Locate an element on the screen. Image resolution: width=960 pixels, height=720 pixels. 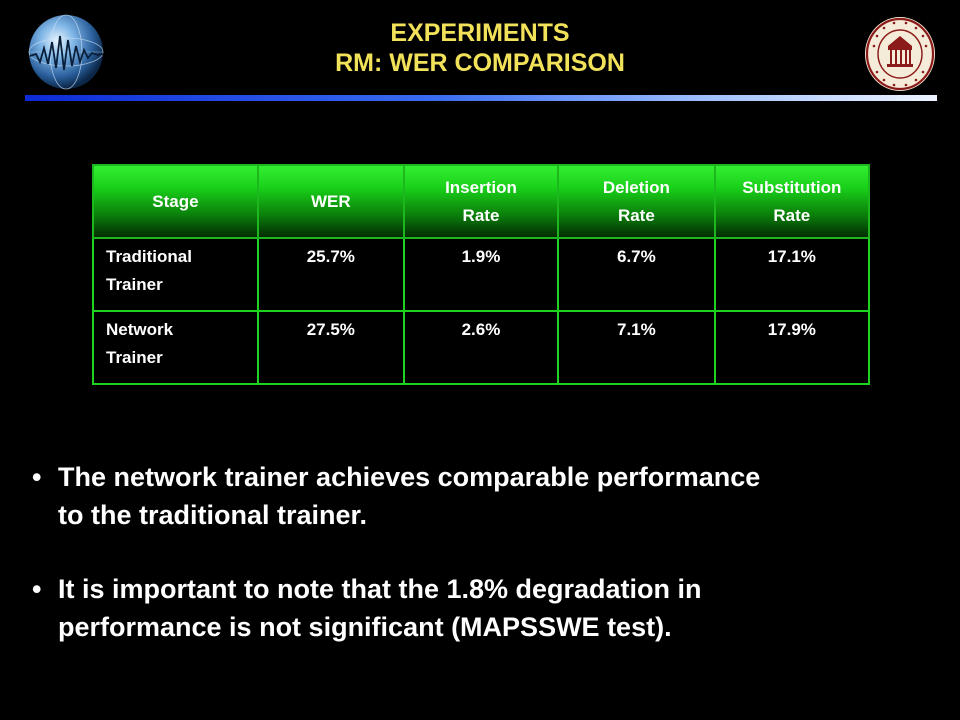
header-stage: Stage is located at coordinates (175, 201).